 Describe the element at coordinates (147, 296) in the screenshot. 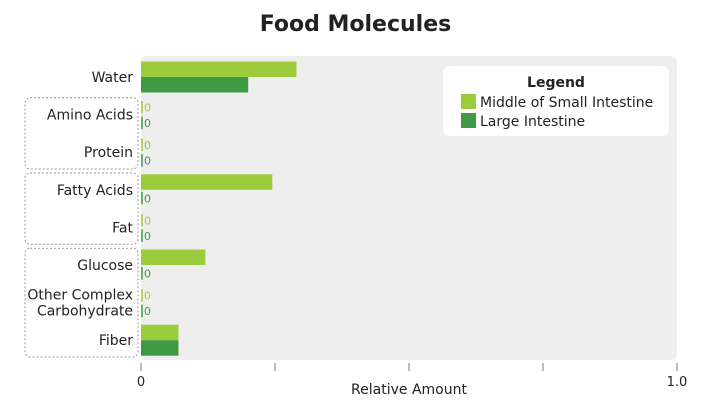

I see `zero-value-label-1-7: 0` at that location.